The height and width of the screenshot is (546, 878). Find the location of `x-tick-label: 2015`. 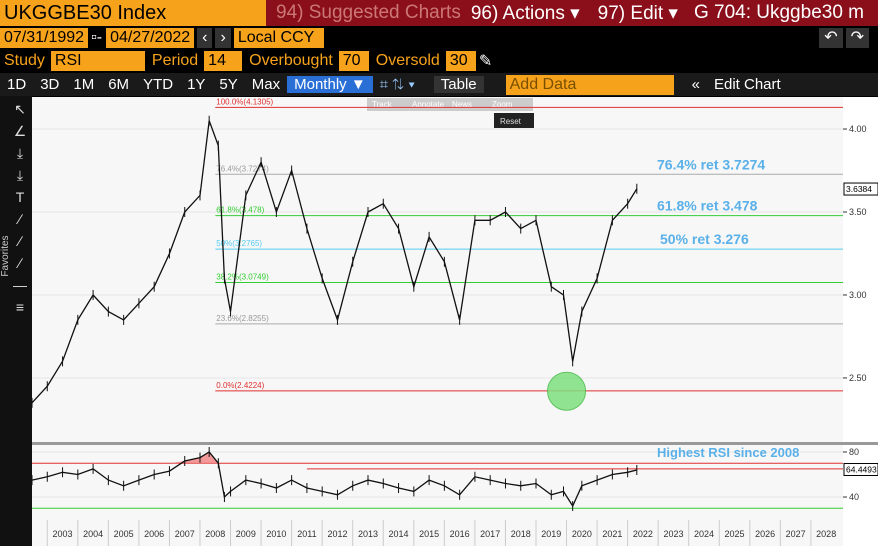

x-tick-label: 2015 is located at coordinates (429, 534).